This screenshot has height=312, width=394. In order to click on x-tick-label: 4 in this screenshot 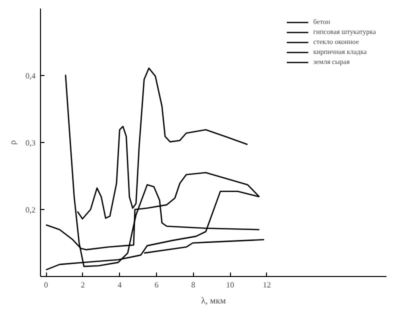, I will do `click(120, 285)`.